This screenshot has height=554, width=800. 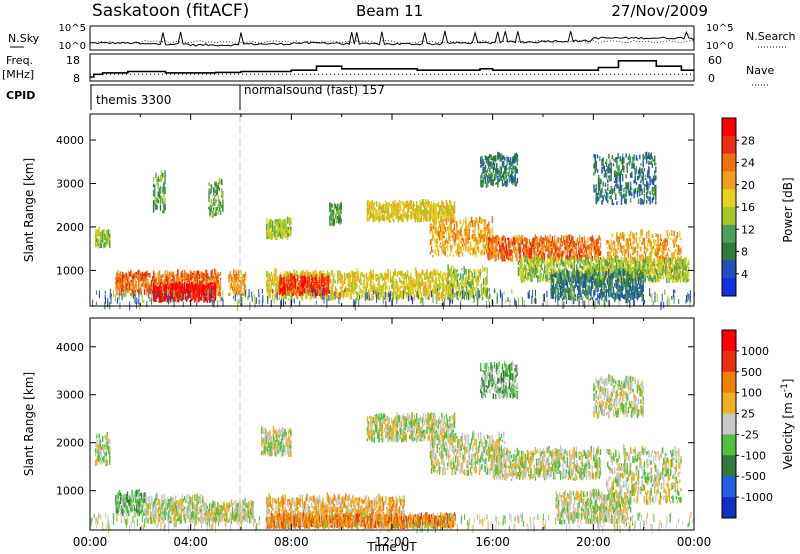 What do you see at coordinates (70, 270) in the screenshot?
I see `power-ytick-label: 1000` at bounding box center [70, 270].